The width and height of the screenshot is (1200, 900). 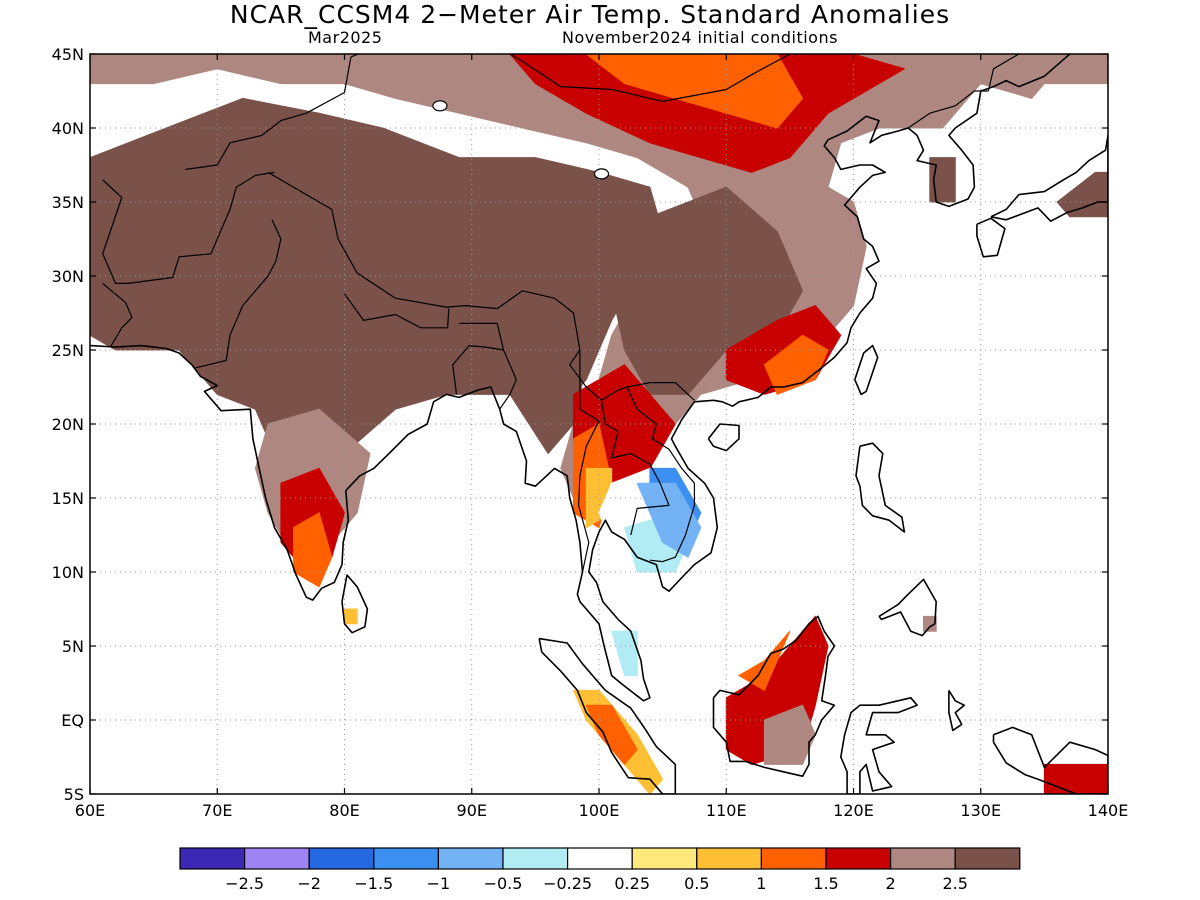 I want to click on mindanao-coast, so click(x=908, y=607).